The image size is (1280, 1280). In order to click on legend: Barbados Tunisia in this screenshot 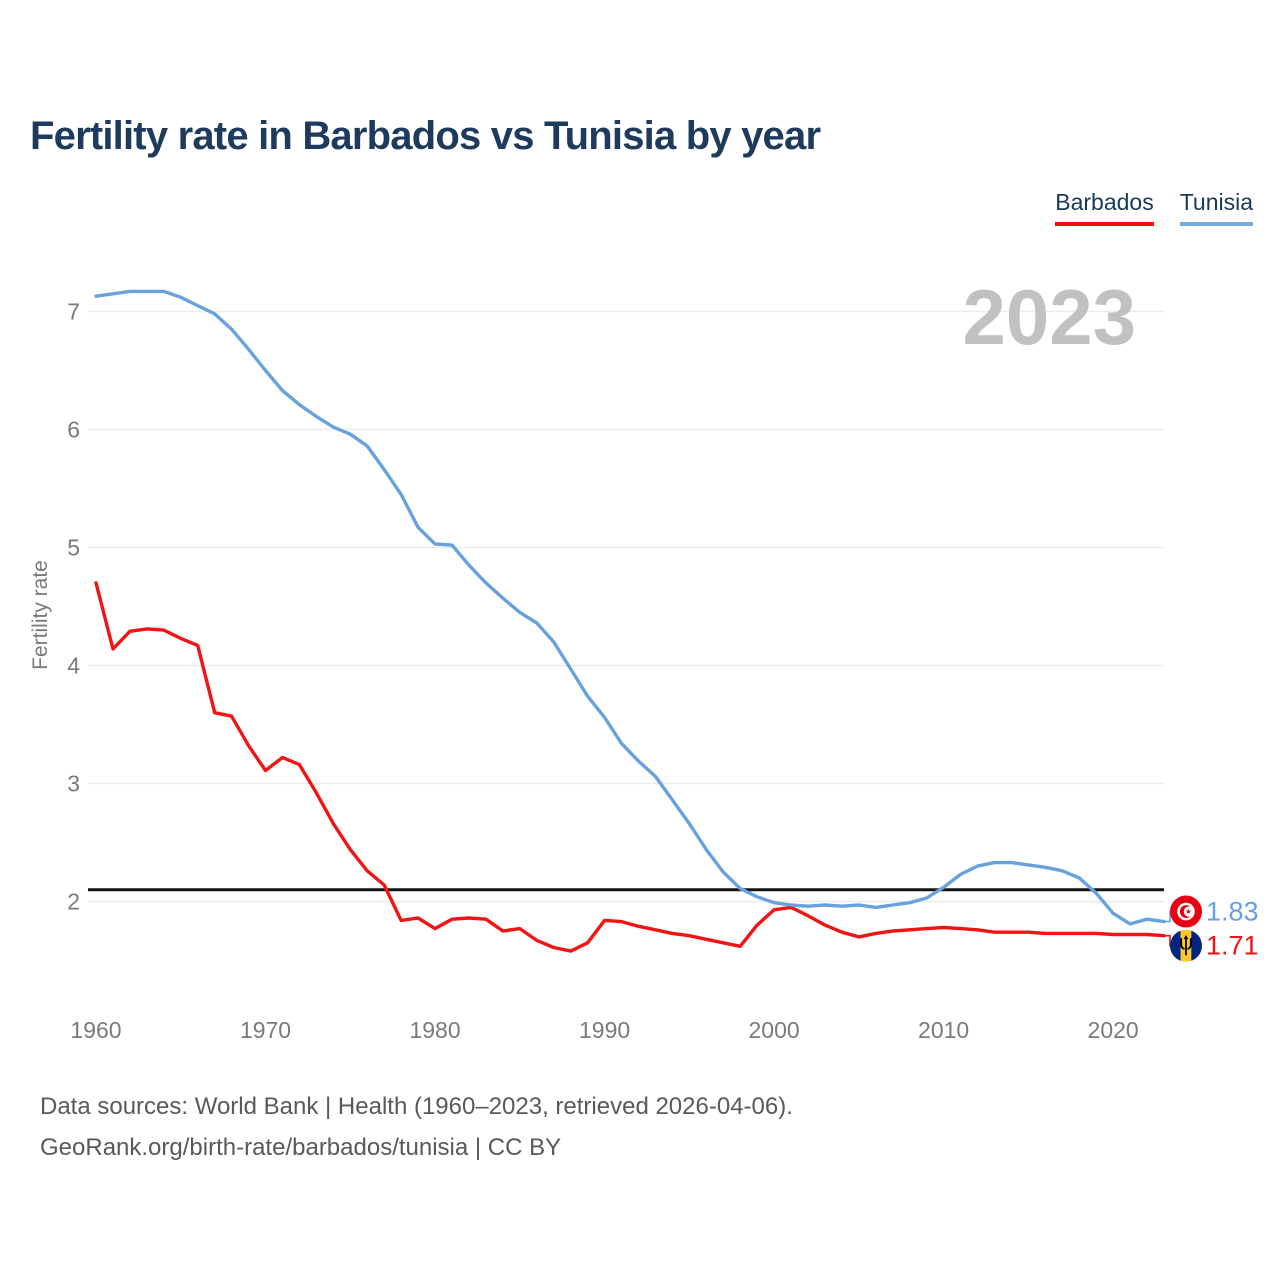, I will do `click(1154, 207)`.